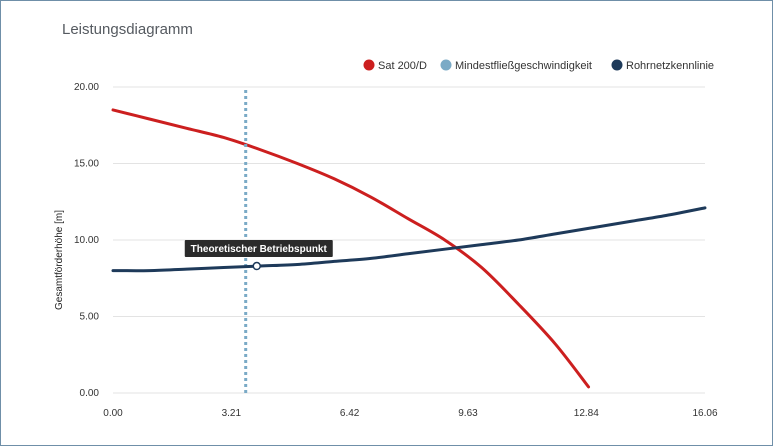 The height and width of the screenshot is (446, 773). What do you see at coordinates (90, 393) in the screenshot?
I see `y-tick-label: 0.00` at bounding box center [90, 393].